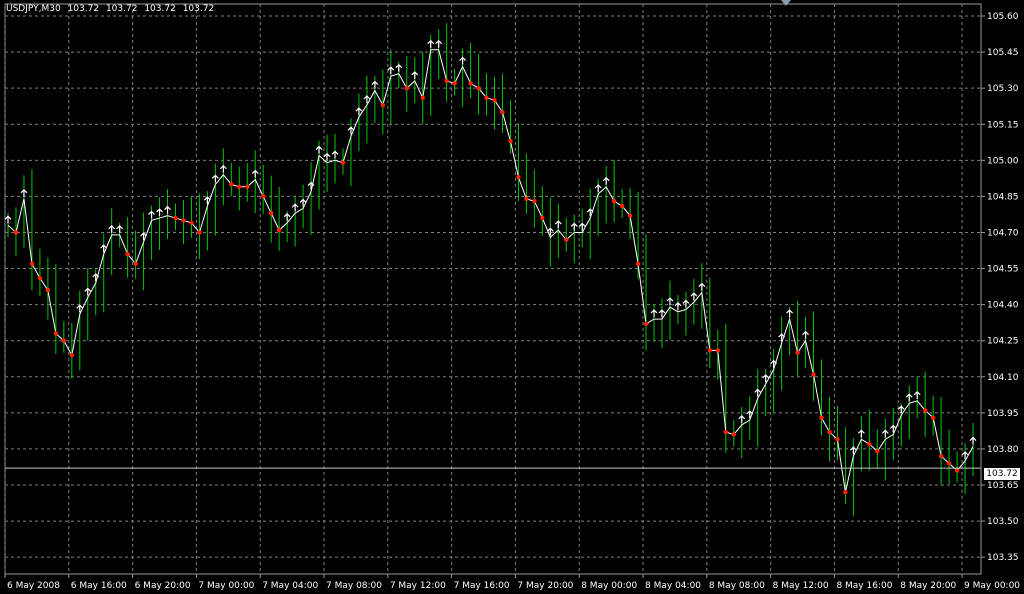 The height and width of the screenshot is (594, 1024). Describe the element at coordinates (1003, 522) in the screenshot. I see `y-tick-label: 103.50` at that location.